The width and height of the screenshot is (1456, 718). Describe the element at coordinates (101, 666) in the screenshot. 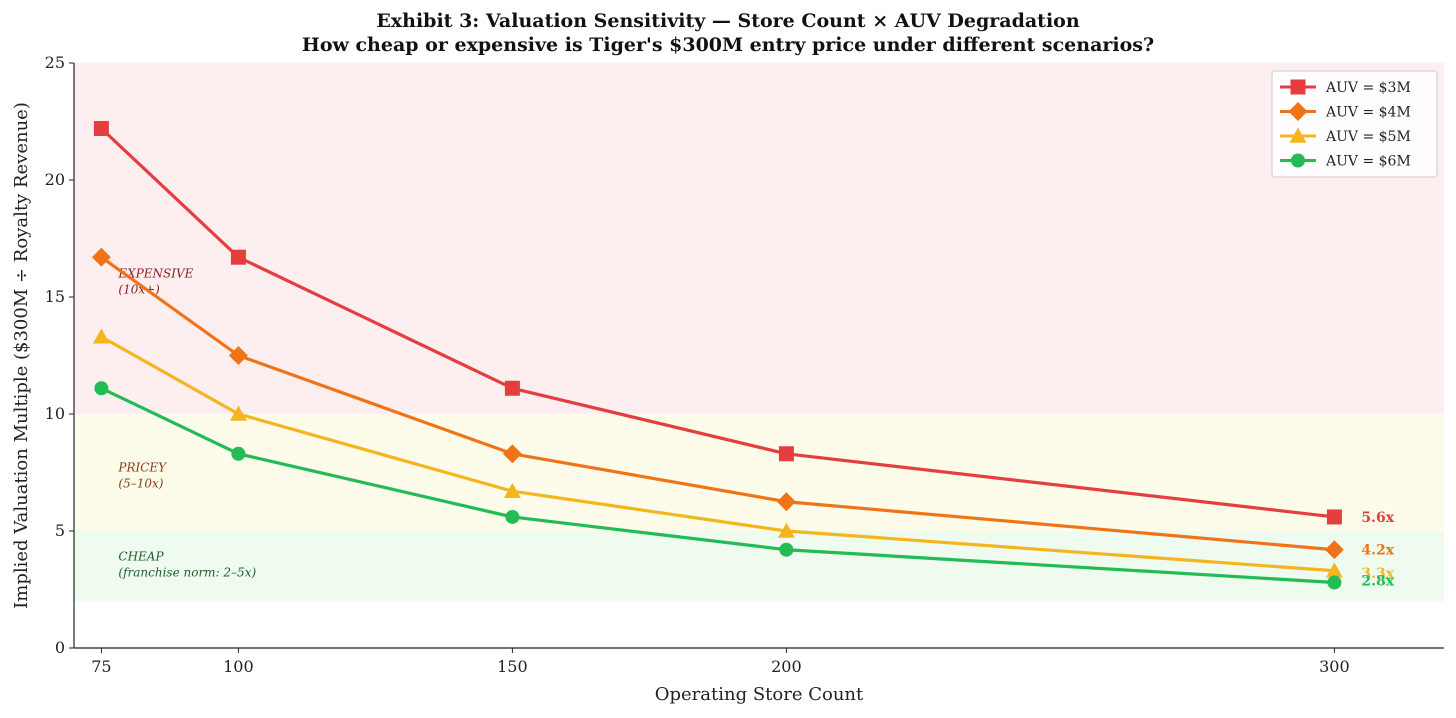

I see `x-tick-label: 75` at that location.